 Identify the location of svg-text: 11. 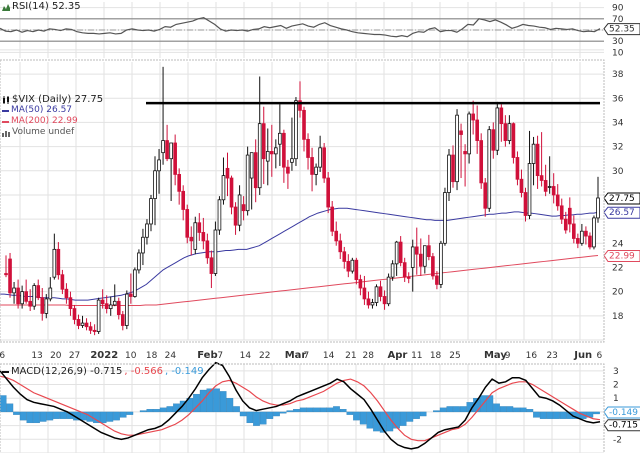
(416, 356).